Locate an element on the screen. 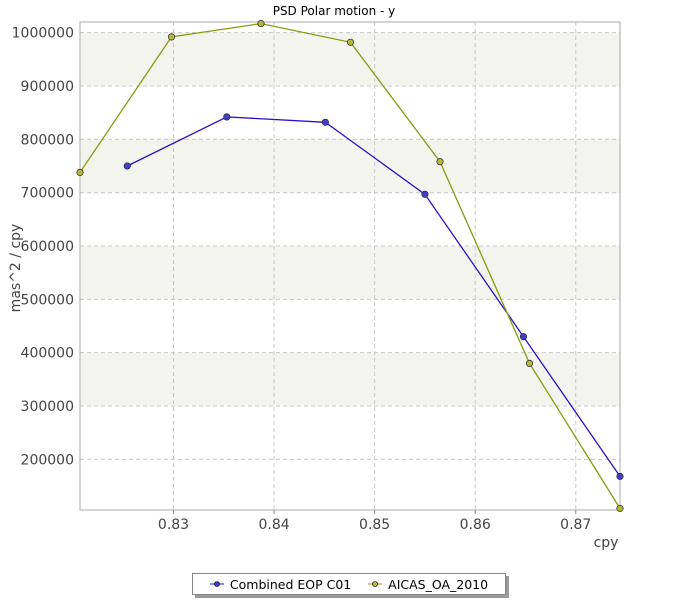 This screenshot has width=700, height=600. y-tick-label: 300000 is located at coordinates (47, 407).